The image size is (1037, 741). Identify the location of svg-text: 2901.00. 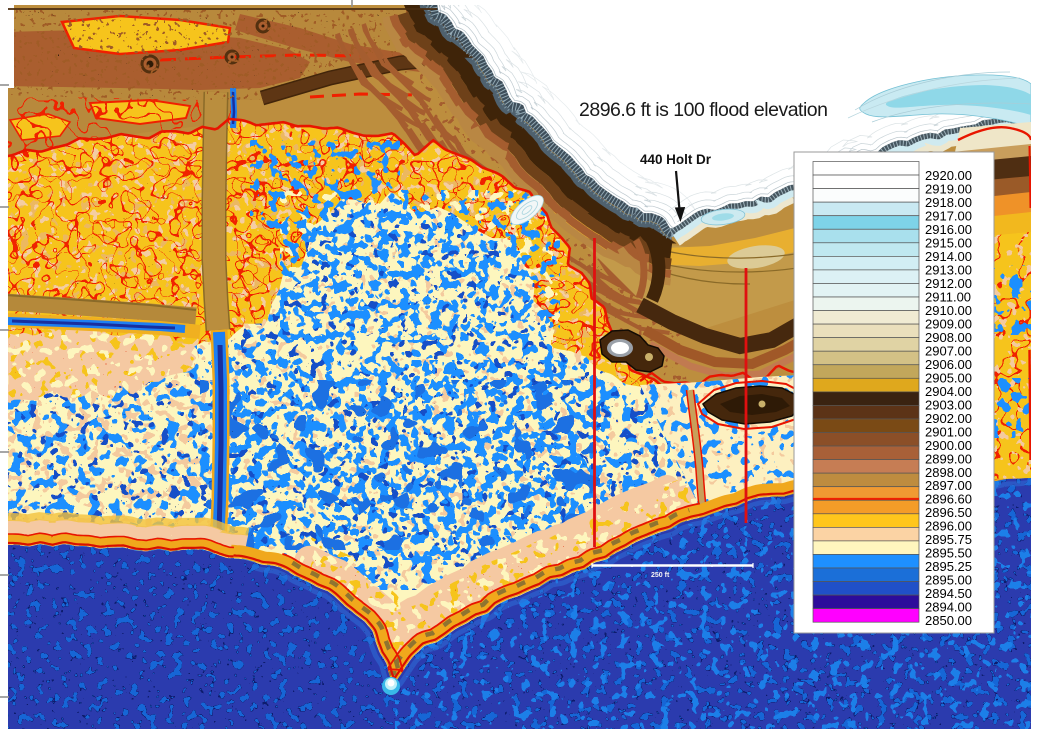
(948, 431).